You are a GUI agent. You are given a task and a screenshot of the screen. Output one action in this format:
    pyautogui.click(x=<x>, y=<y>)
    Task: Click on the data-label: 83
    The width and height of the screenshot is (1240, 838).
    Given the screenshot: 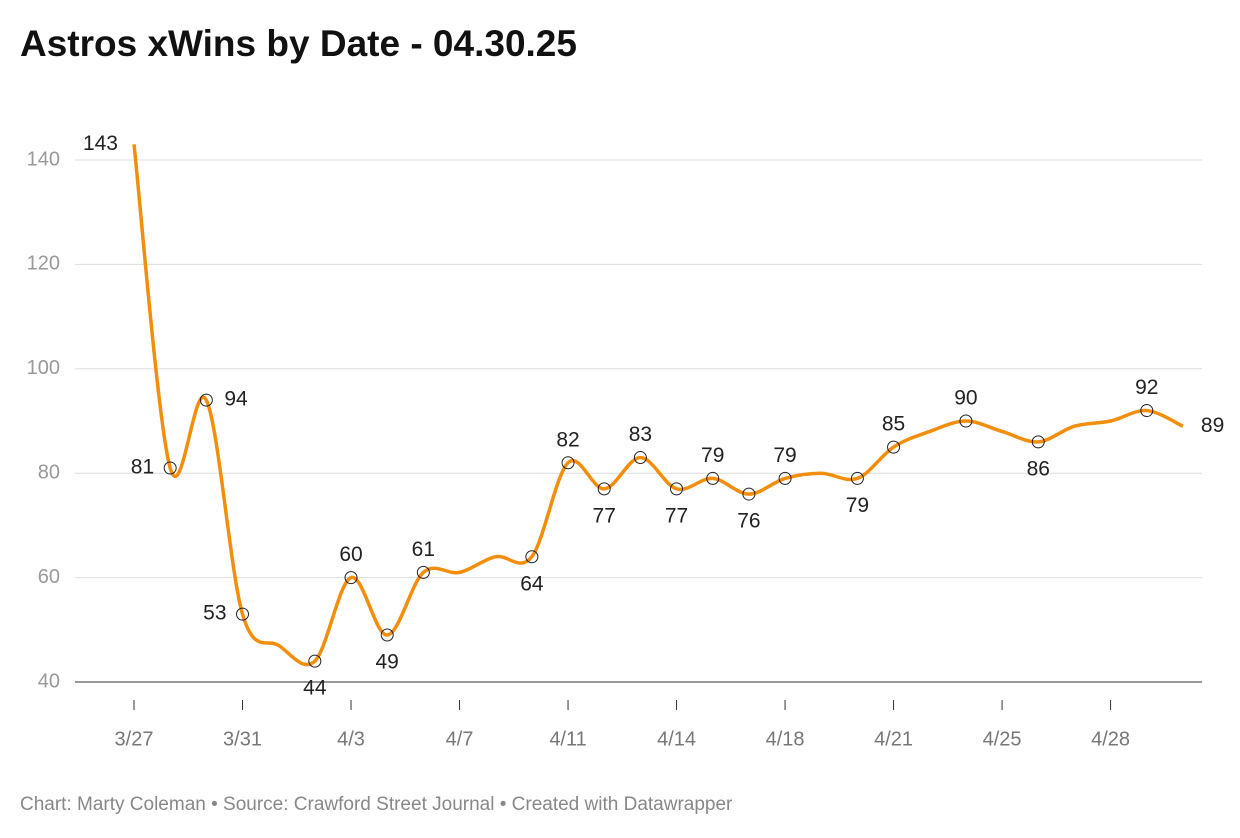 What is the action you would take?
    pyautogui.click(x=640, y=434)
    